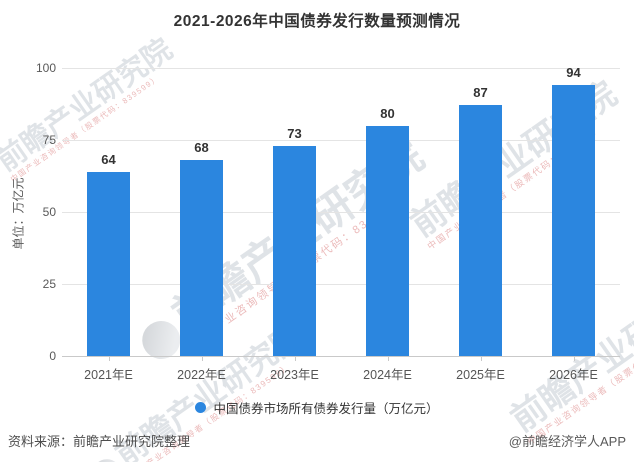  What do you see at coordinates (341, 356) in the screenshot?
I see `x-axis-line` at bounding box center [341, 356].